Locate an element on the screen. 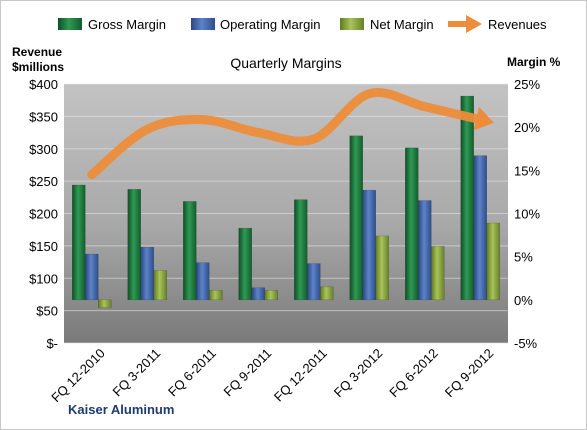  legend-item-operating-margin: Operating Margin is located at coordinates (255, 24).